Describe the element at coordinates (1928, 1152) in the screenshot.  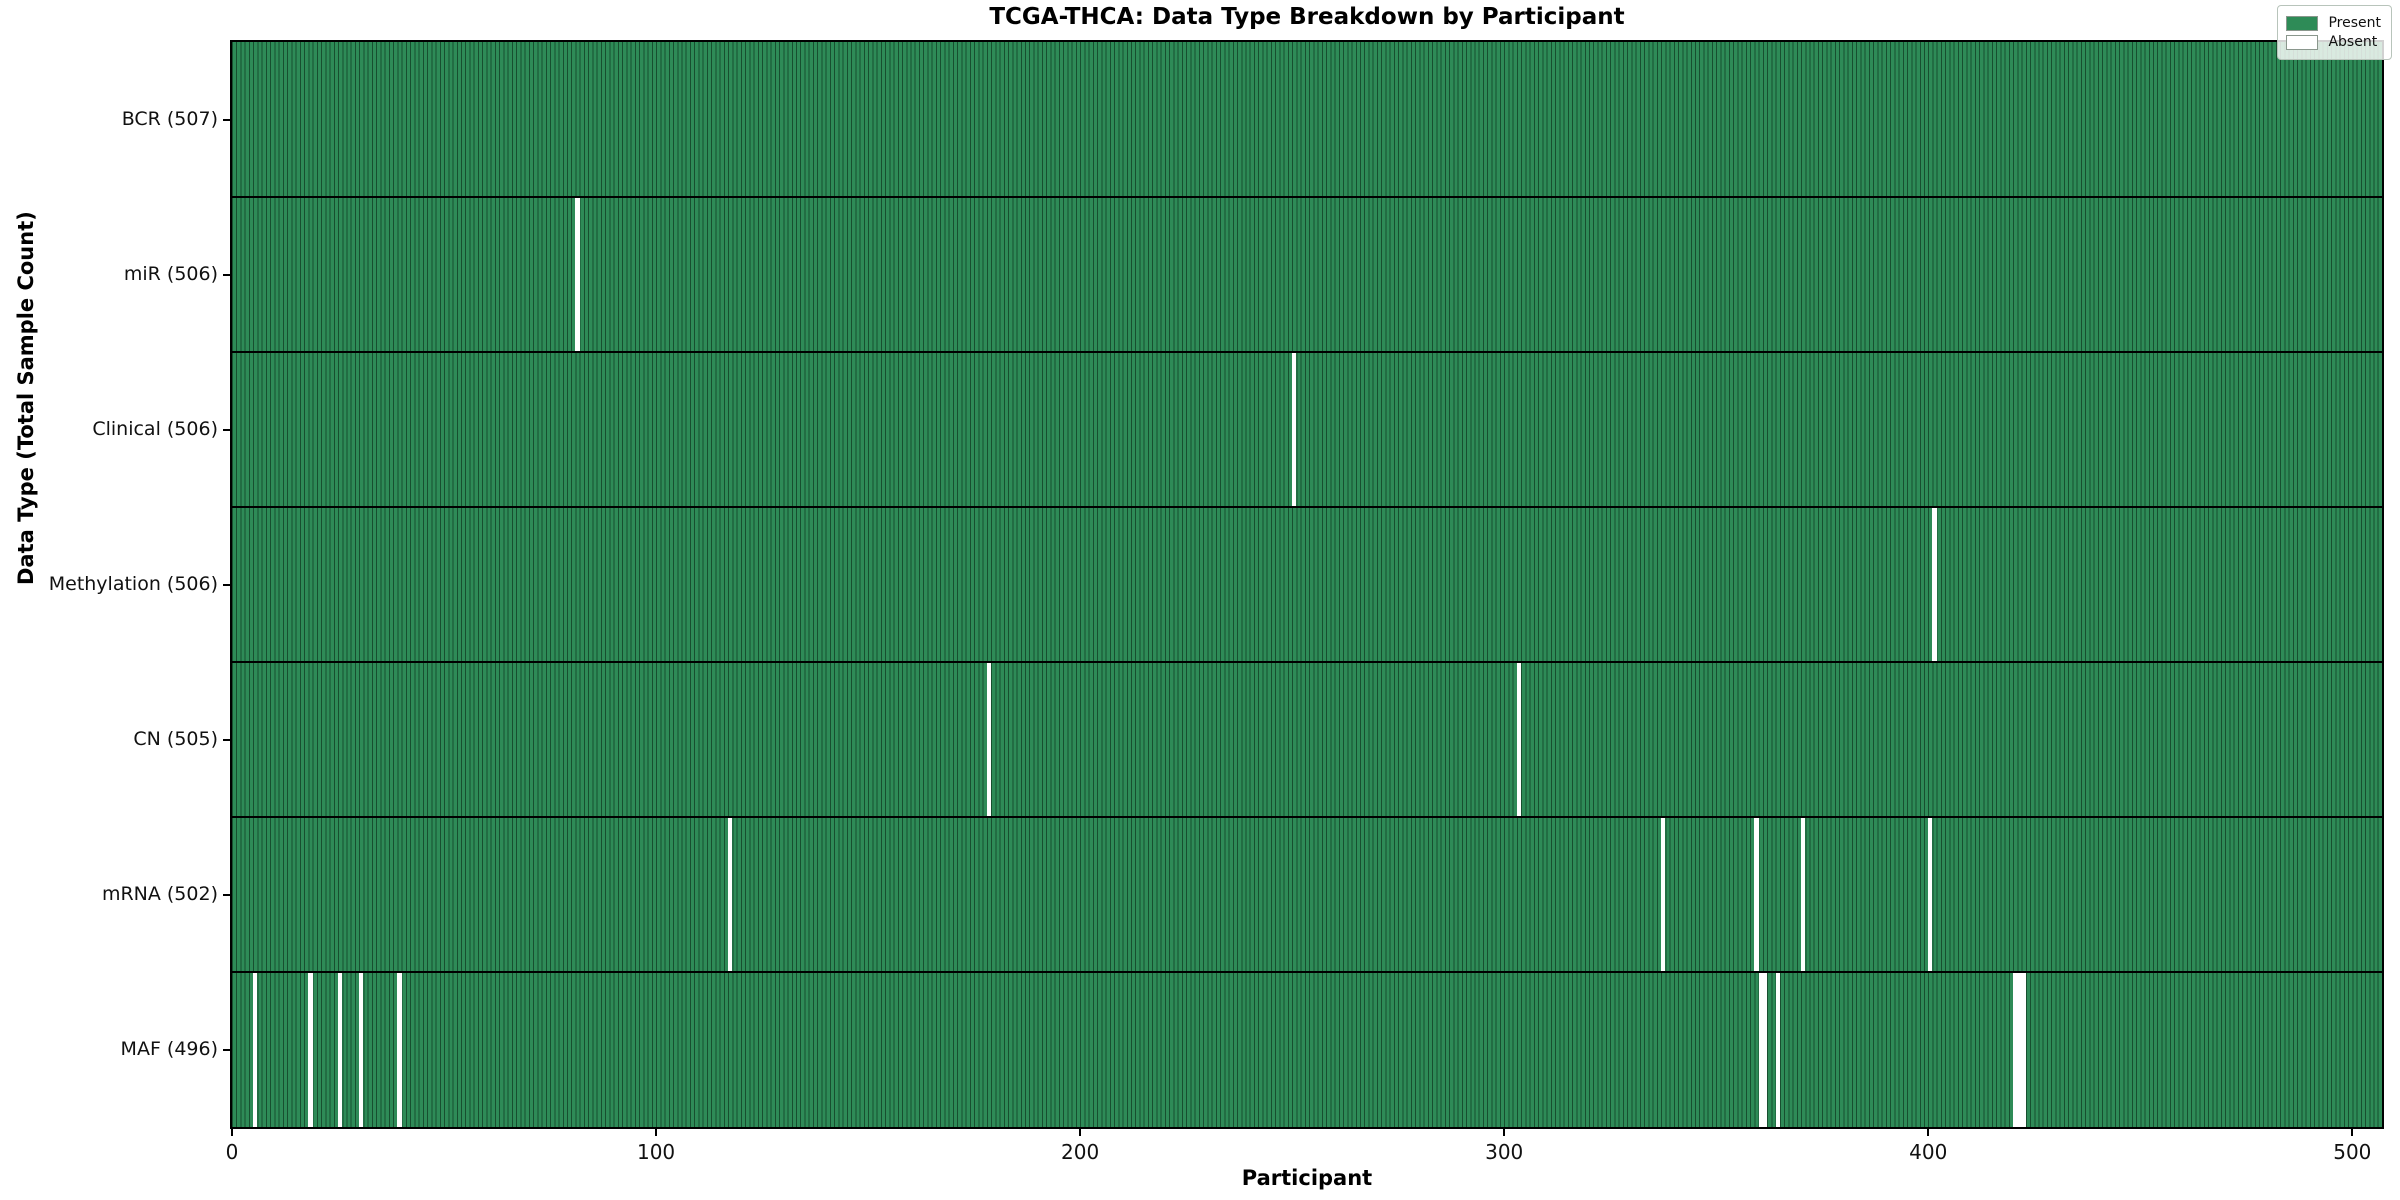
I see `x-tick-label-400: 400` at that location.